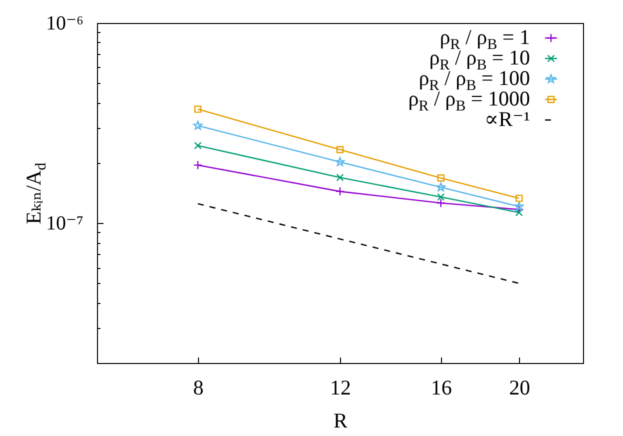  Describe the element at coordinates (65, 223) in the screenshot. I see `y-tick-label: 10⁻⁷` at that location.